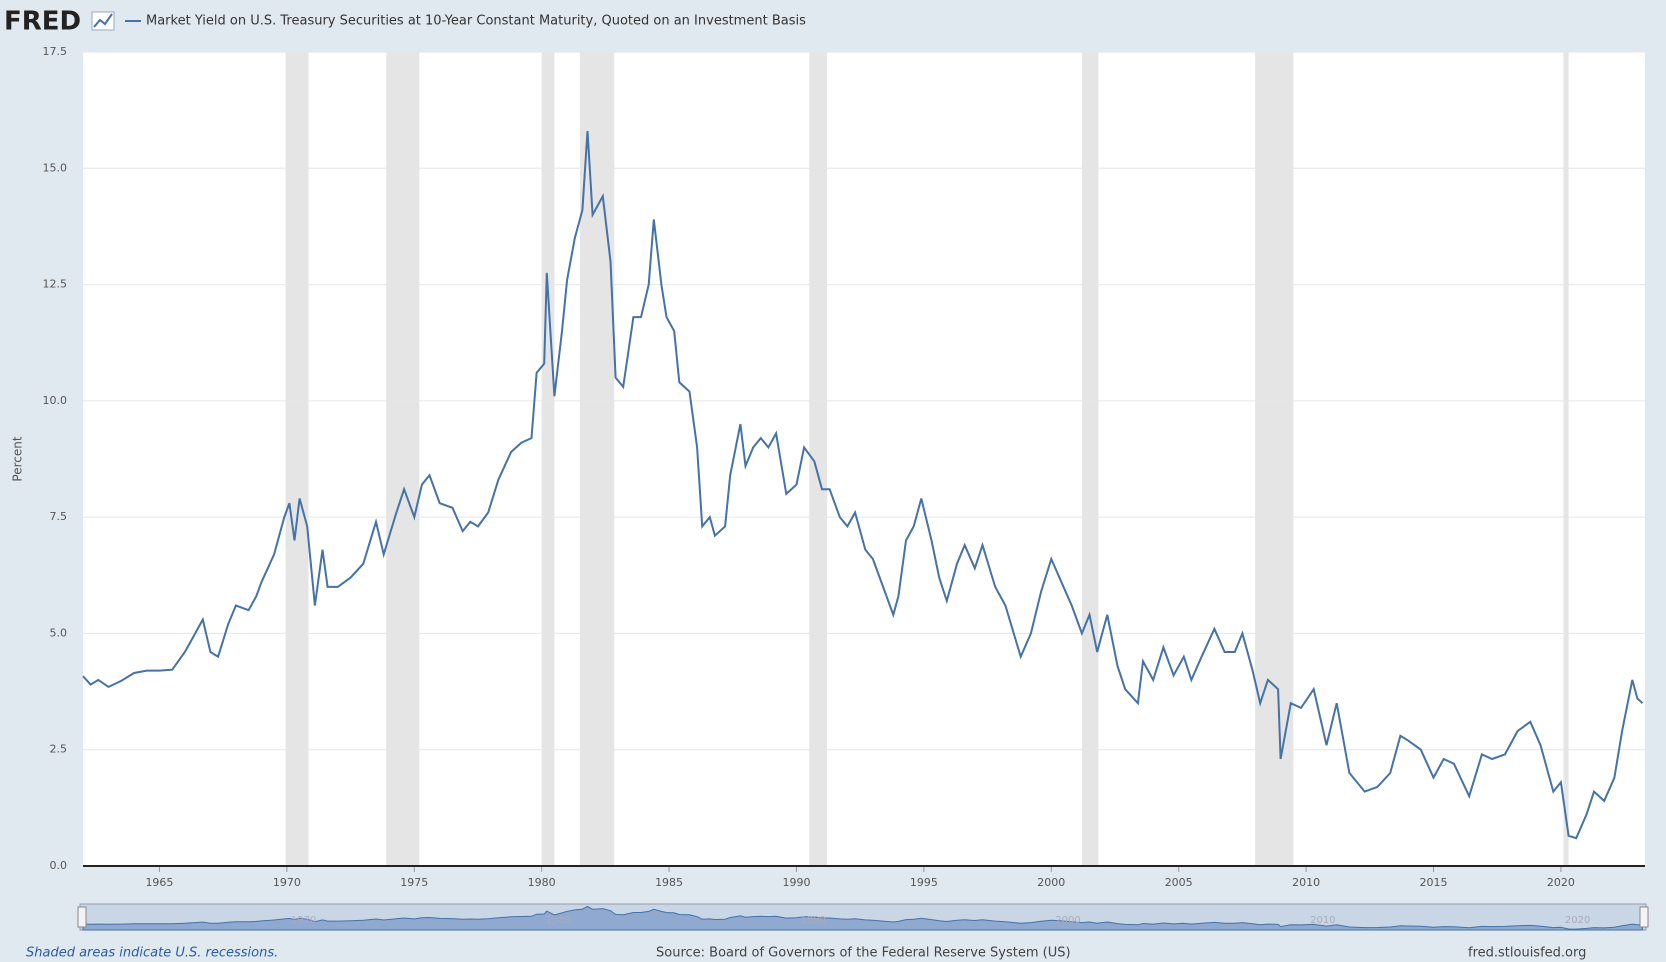 This screenshot has height=962, width=1666. Describe the element at coordinates (1306, 882) in the screenshot. I see `x-tick-label: 2010` at that location.